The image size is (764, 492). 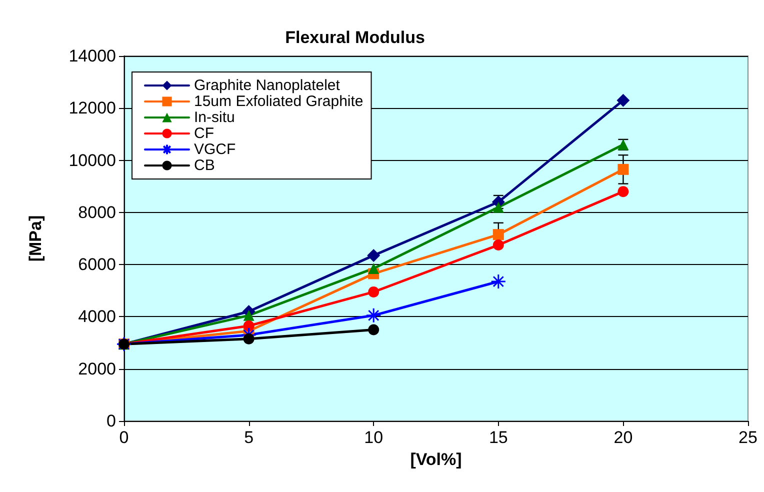 I want to click on chart-title: Flexural Modulus, so click(x=355, y=37).